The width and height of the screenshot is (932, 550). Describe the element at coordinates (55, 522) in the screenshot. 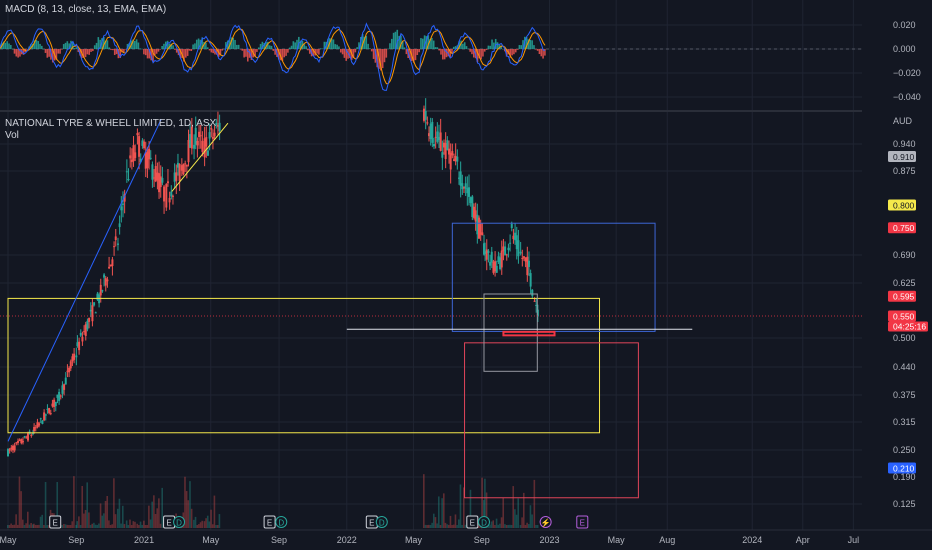

I see `event-earnings-0: E` at that location.